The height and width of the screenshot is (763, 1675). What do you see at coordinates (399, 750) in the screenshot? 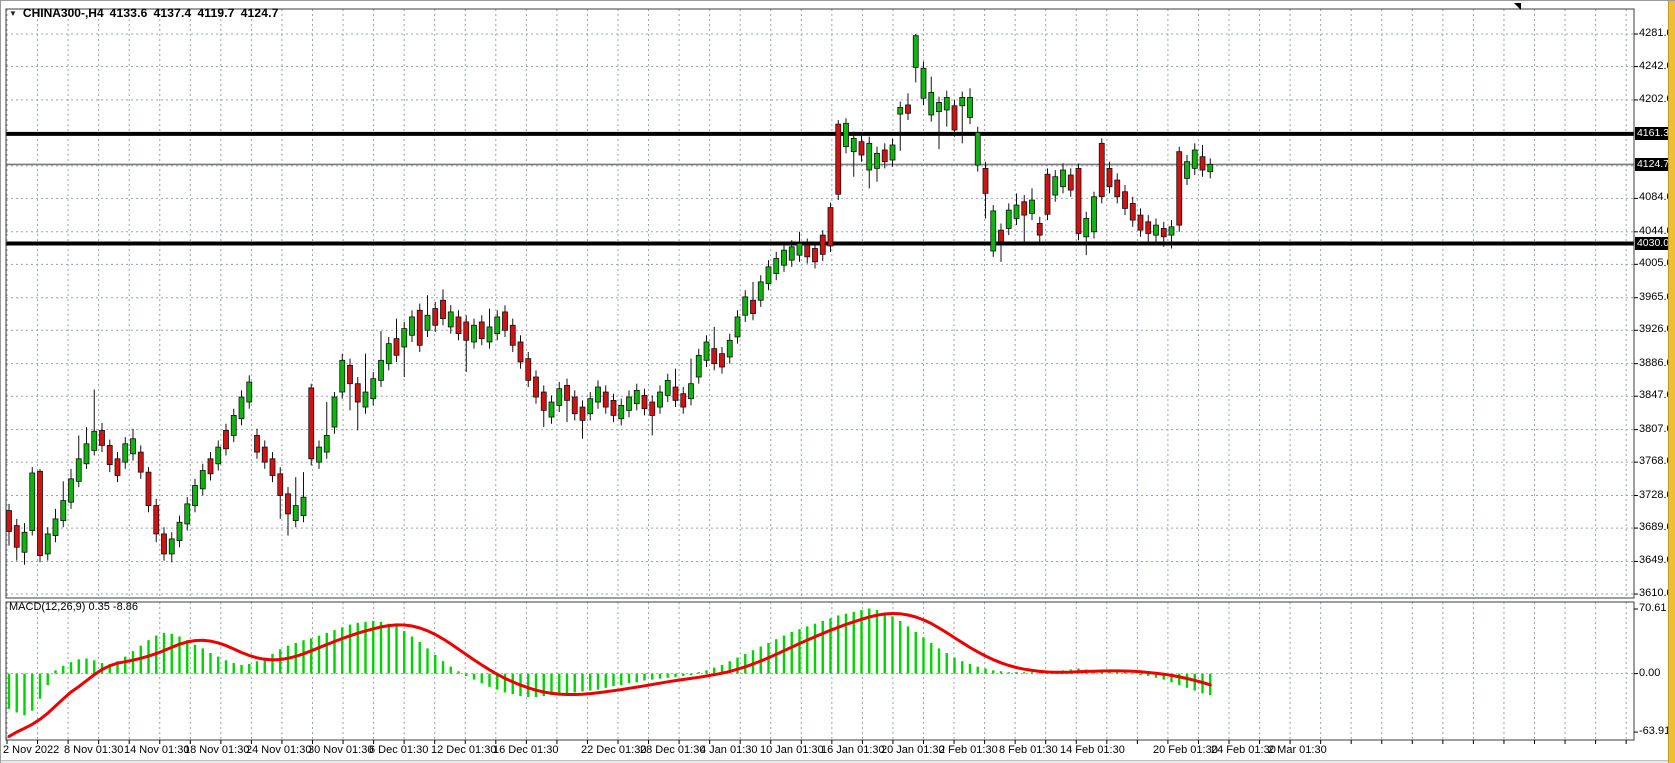
I see `time-axis-label: 6 Dec 01:30` at bounding box center [399, 750].